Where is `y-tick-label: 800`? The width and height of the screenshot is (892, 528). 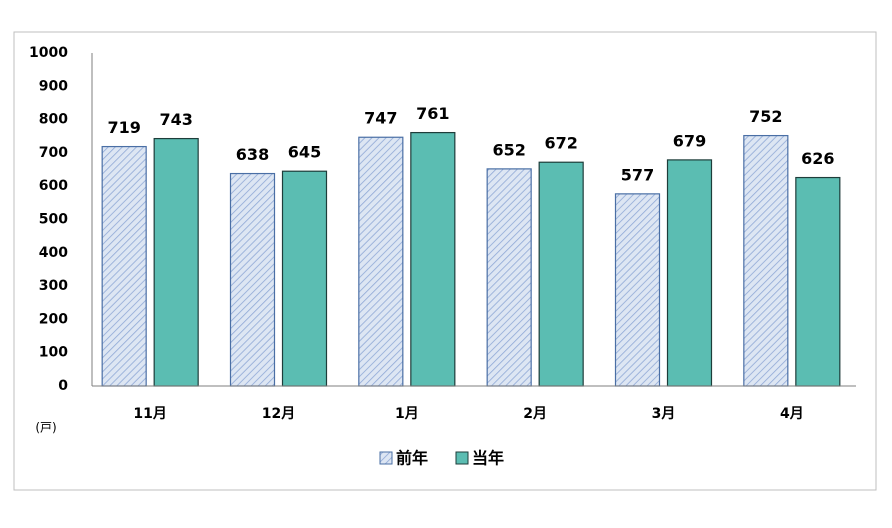 y-tick-label: 800 is located at coordinates (53, 120).